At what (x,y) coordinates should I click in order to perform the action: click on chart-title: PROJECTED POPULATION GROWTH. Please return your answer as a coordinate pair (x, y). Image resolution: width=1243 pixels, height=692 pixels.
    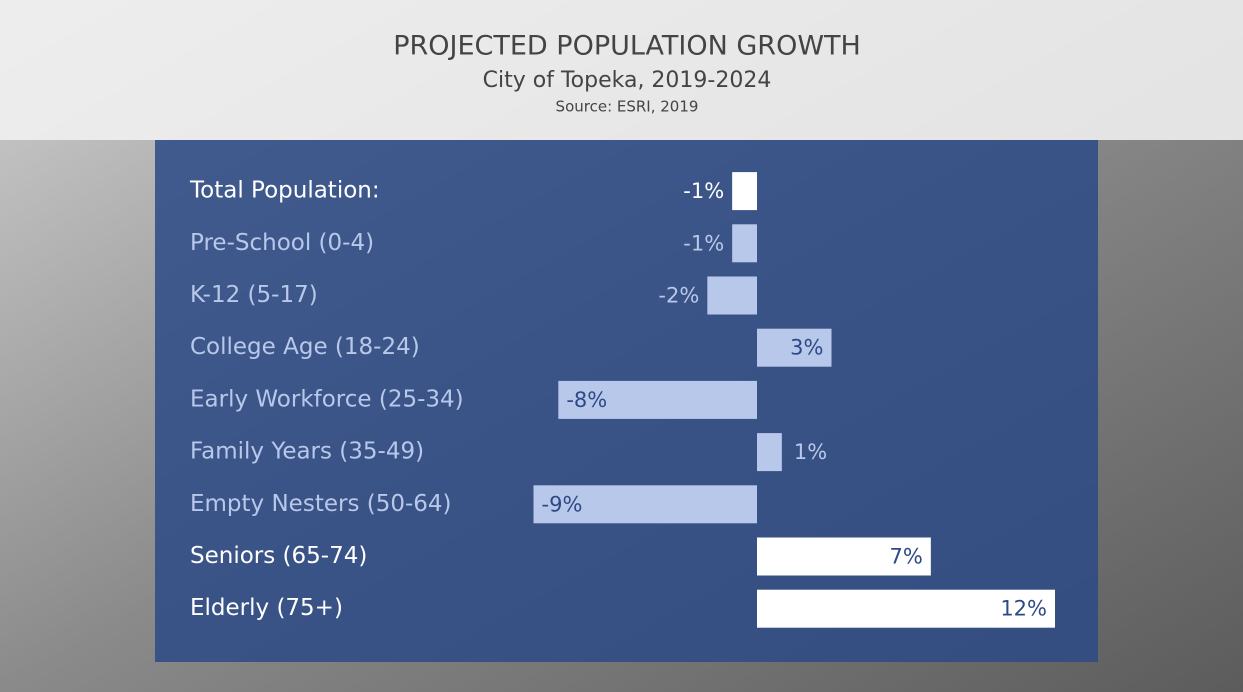
    Looking at the image, I should click on (627, 46).